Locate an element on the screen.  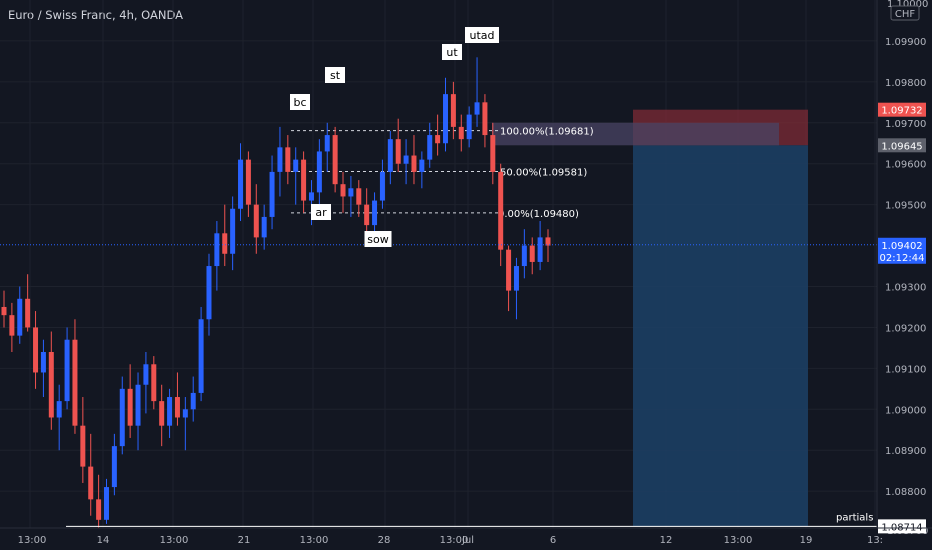
price-axis-tick: 1.09000 is located at coordinates (905, 410).